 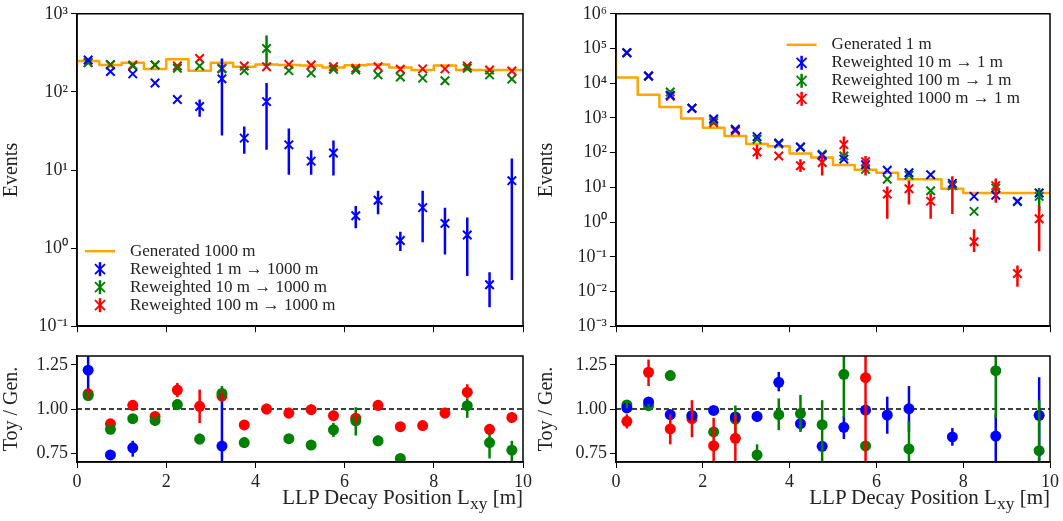 What do you see at coordinates (921, 80) in the screenshot?
I see `legend-label: Reweighted 100 m → 1 m` at bounding box center [921, 80].